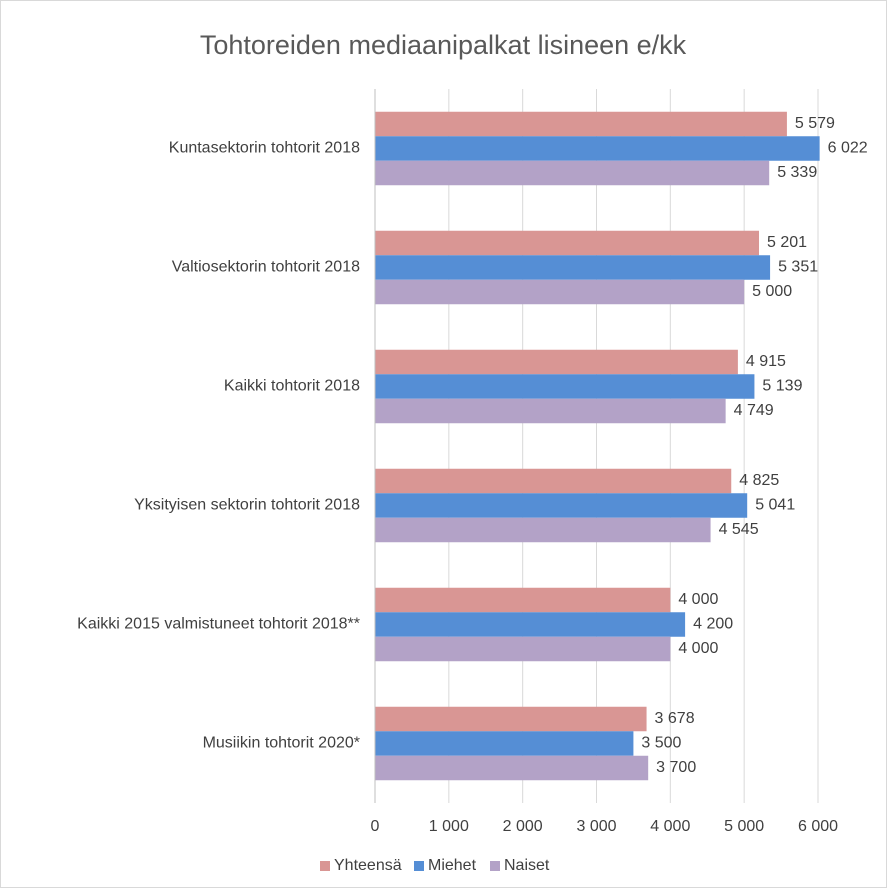  What do you see at coordinates (775, 505) in the screenshot?
I see `value-label: 5 041` at bounding box center [775, 505].